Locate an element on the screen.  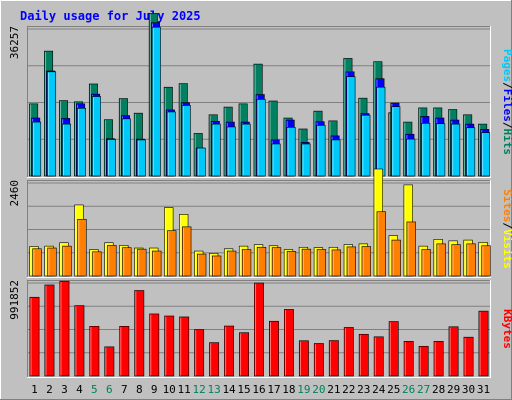
svg-text: KBytes is located at coordinates (506, 329).